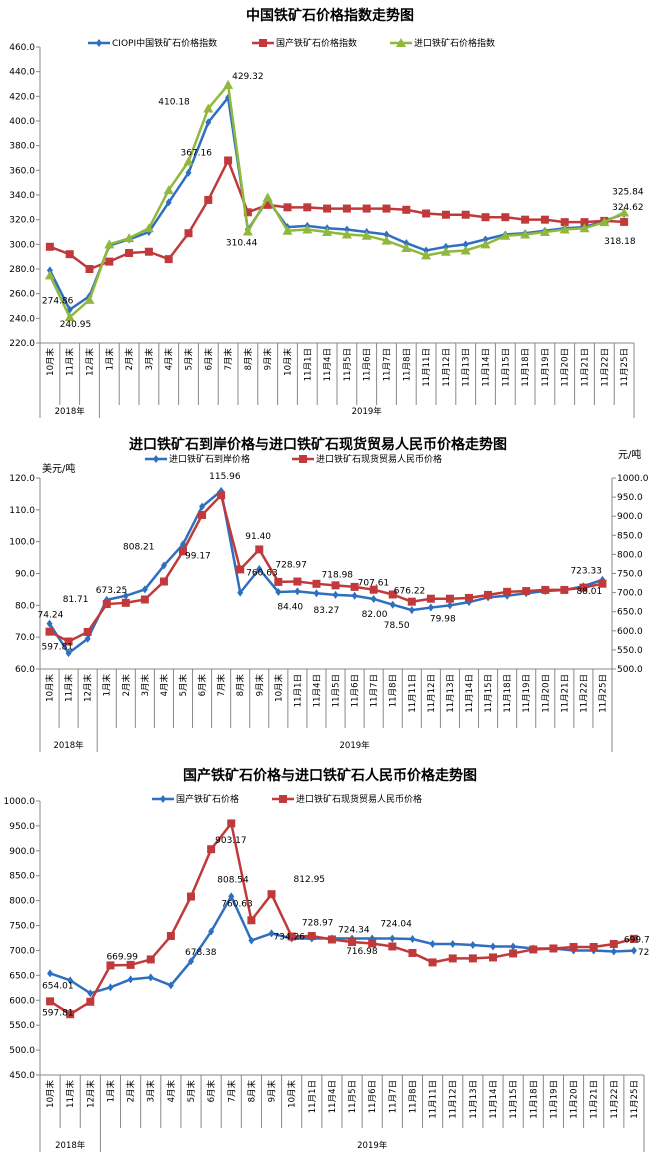 This screenshot has height=1165, width=650. I want to click on year-label: 2018年, so click(70, 1145).